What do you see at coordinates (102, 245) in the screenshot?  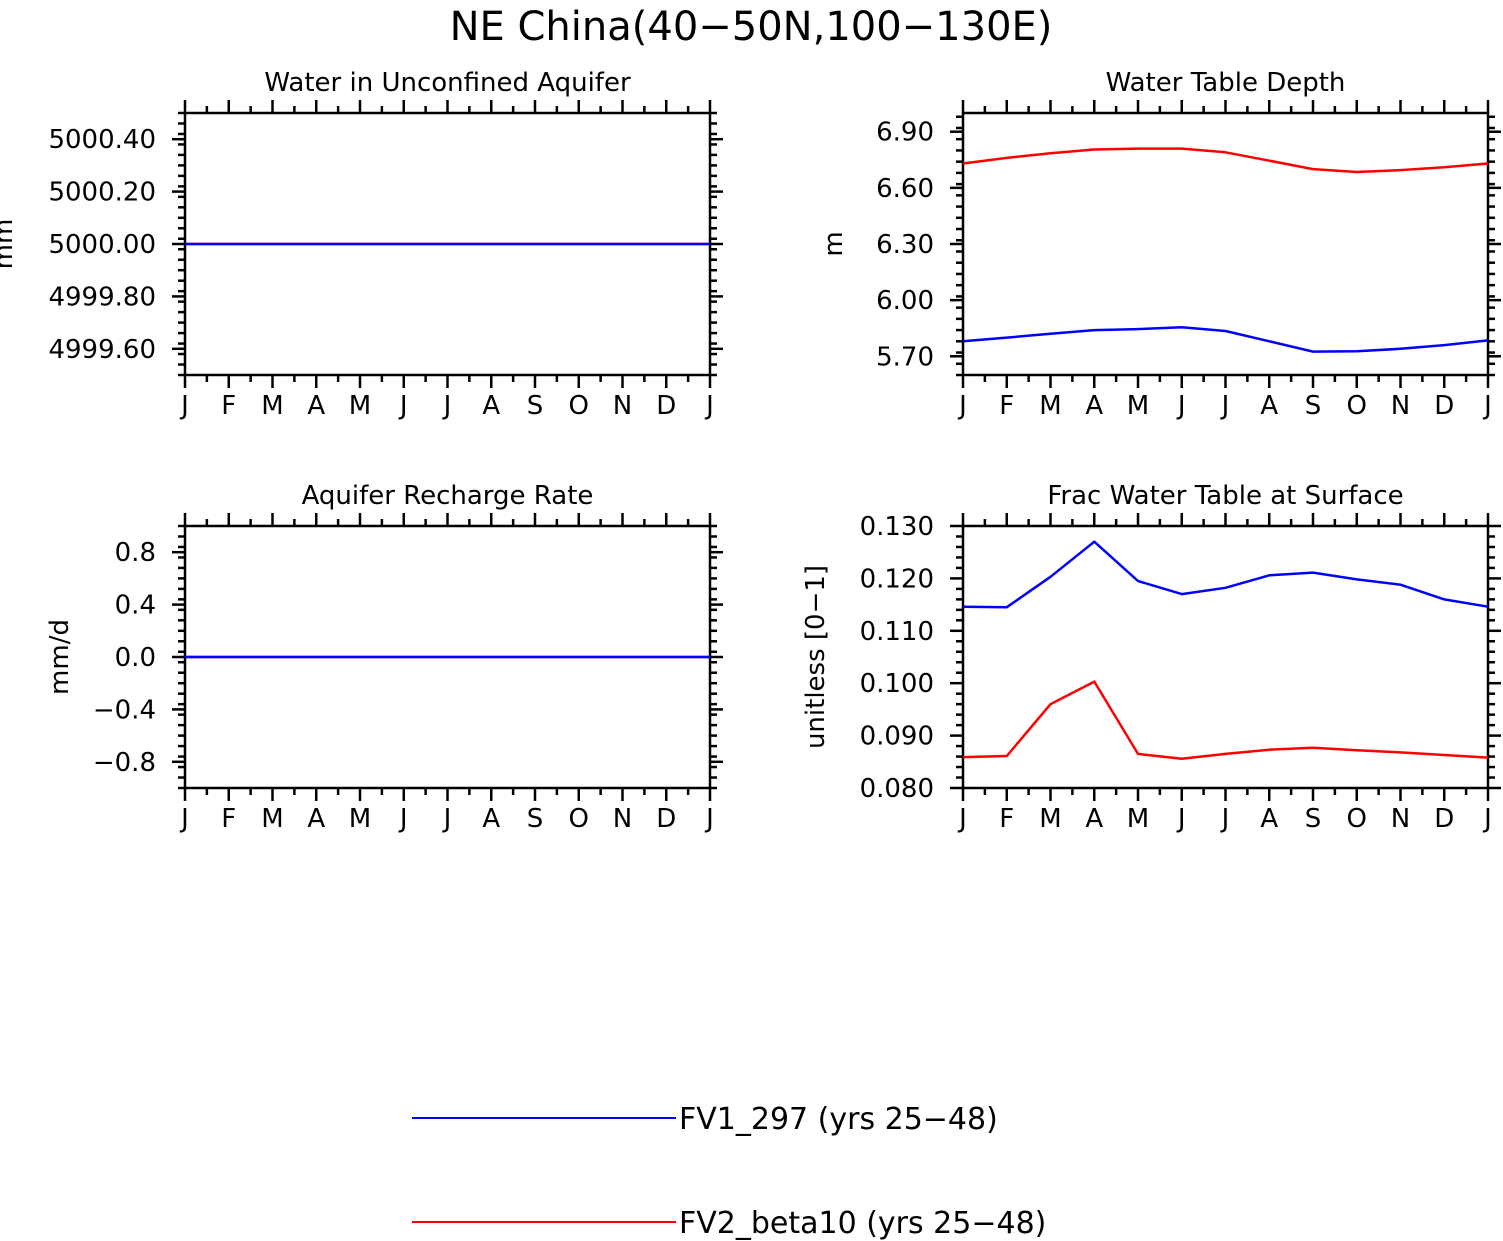 I see `y-tick-label: 5000.00` at bounding box center [102, 245].